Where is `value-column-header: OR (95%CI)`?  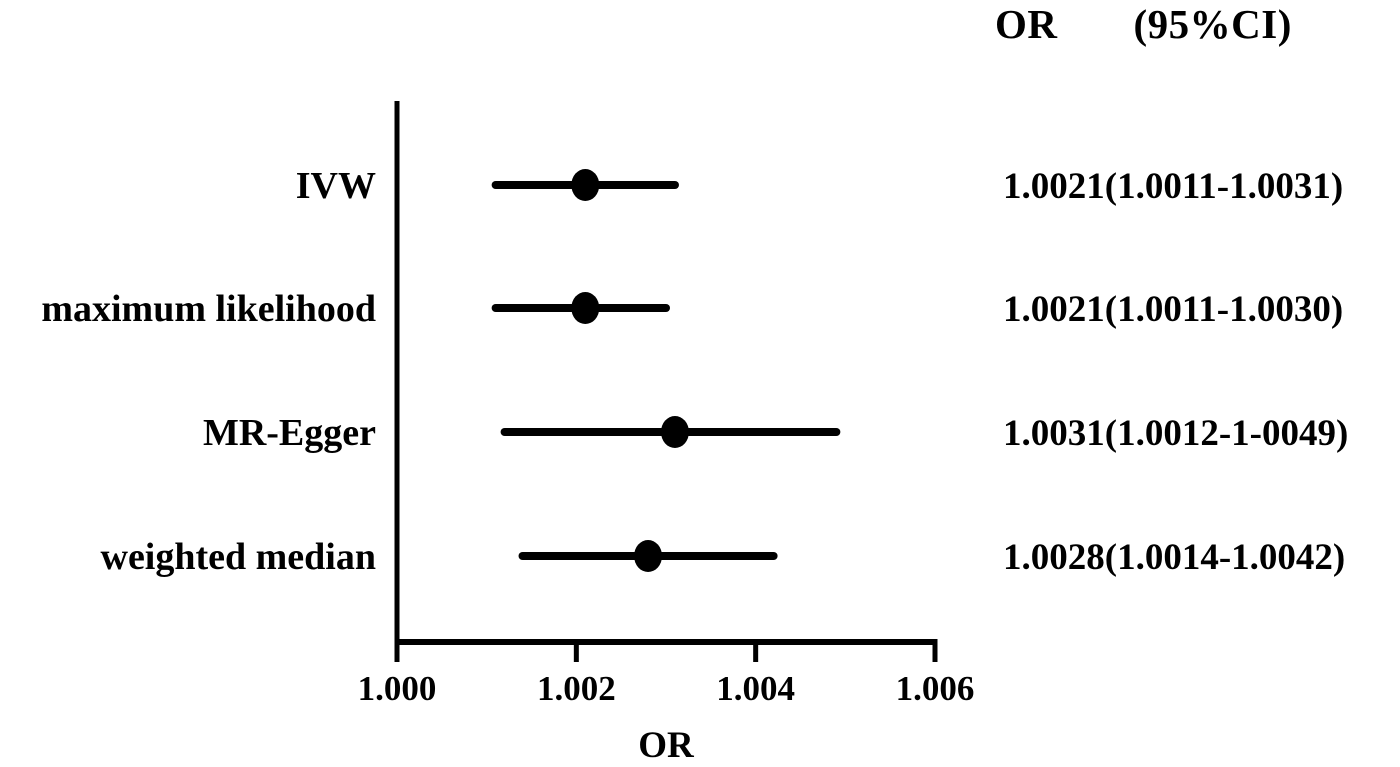 value-column-header: OR (95%CI) is located at coordinates (1143, 24).